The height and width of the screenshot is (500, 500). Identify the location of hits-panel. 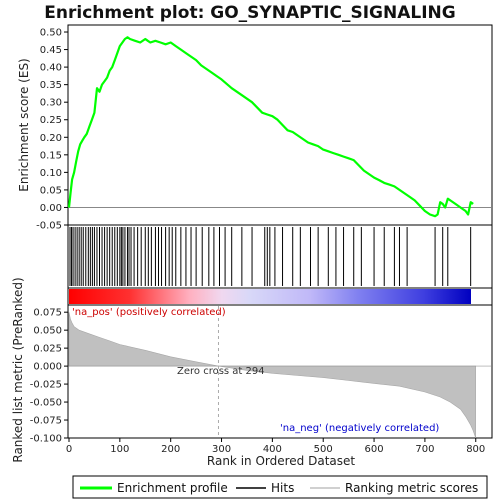
(280, 256).